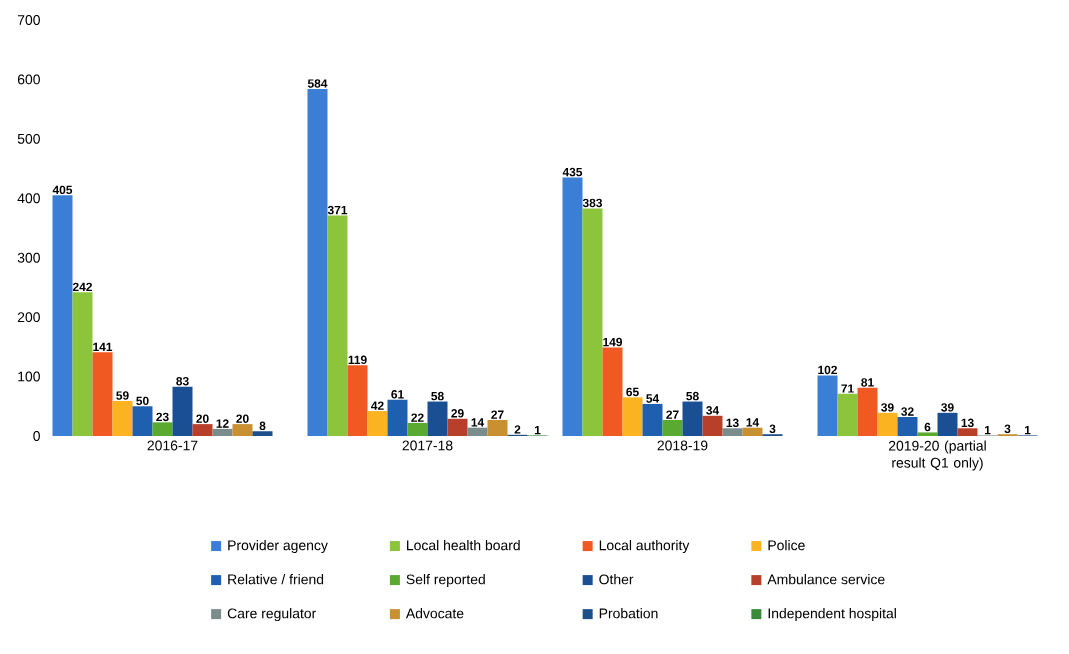 Image resolution: width=1069 pixels, height=654 pixels. I want to click on data-label: 383, so click(592, 203).